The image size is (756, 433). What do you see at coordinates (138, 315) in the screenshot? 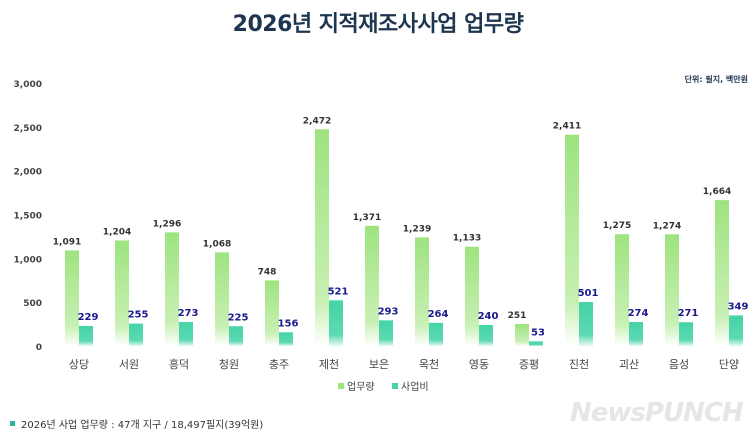
I see `data-label: 255` at bounding box center [138, 315].